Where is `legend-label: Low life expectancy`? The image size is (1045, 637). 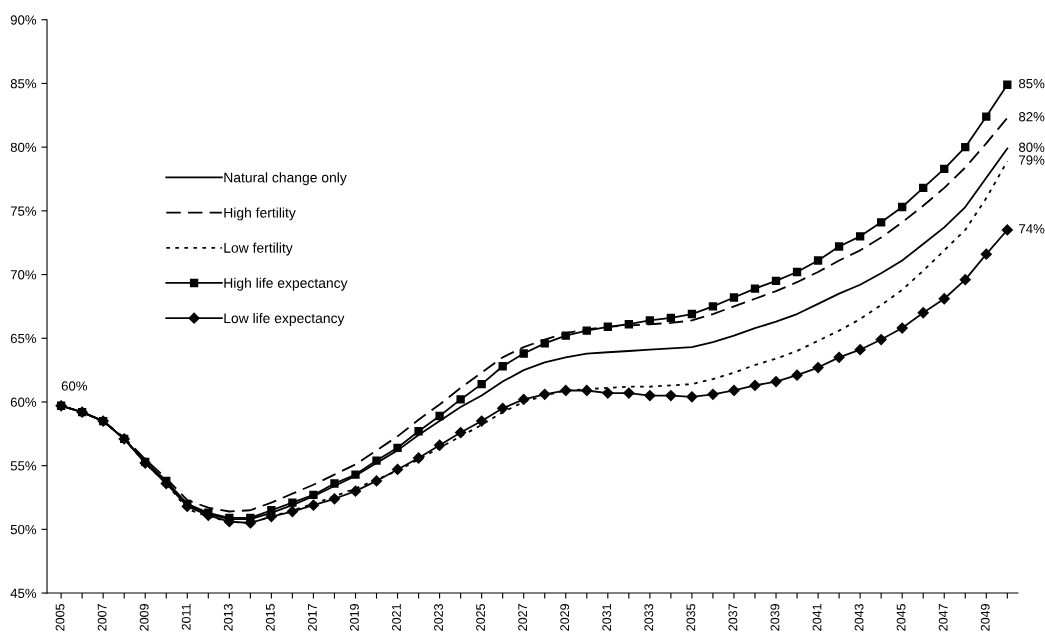 legend-label: Low life expectancy is located at coordinates (284, 319).